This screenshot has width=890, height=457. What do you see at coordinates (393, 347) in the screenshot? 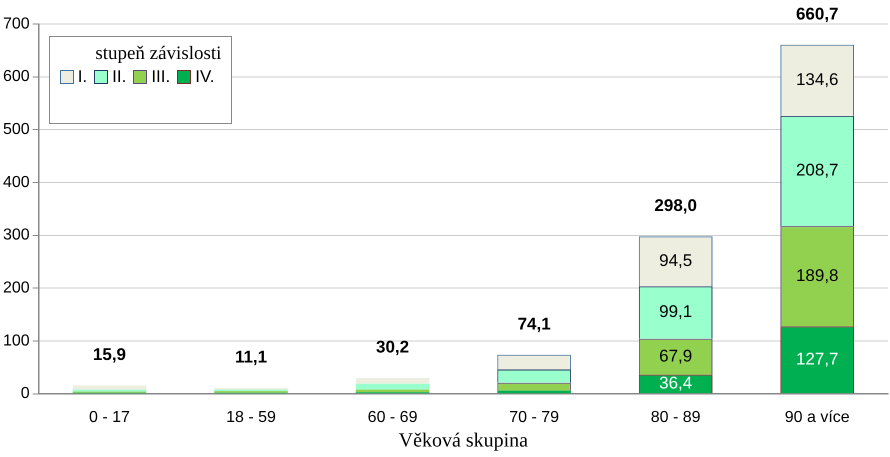
I see `total-label: 30,2` at bounding box center [393, 347].